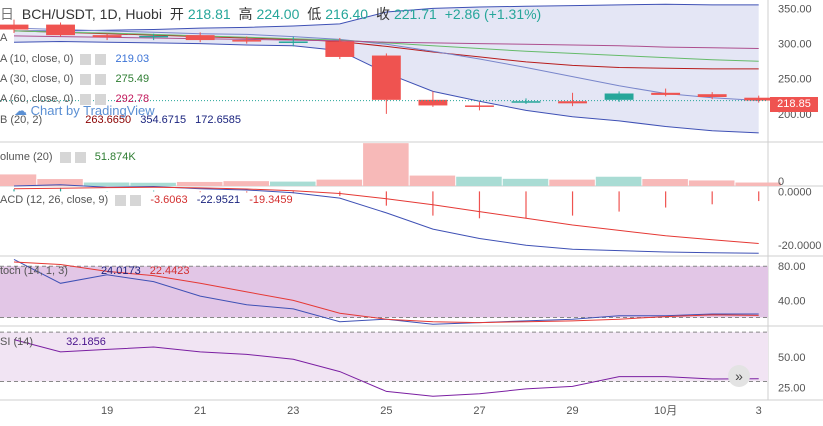  What do you see at coordinates (271, 200) in the screenshot?
I see `legend-macd-signal: -19.3459` at bounding box center [271, 200].